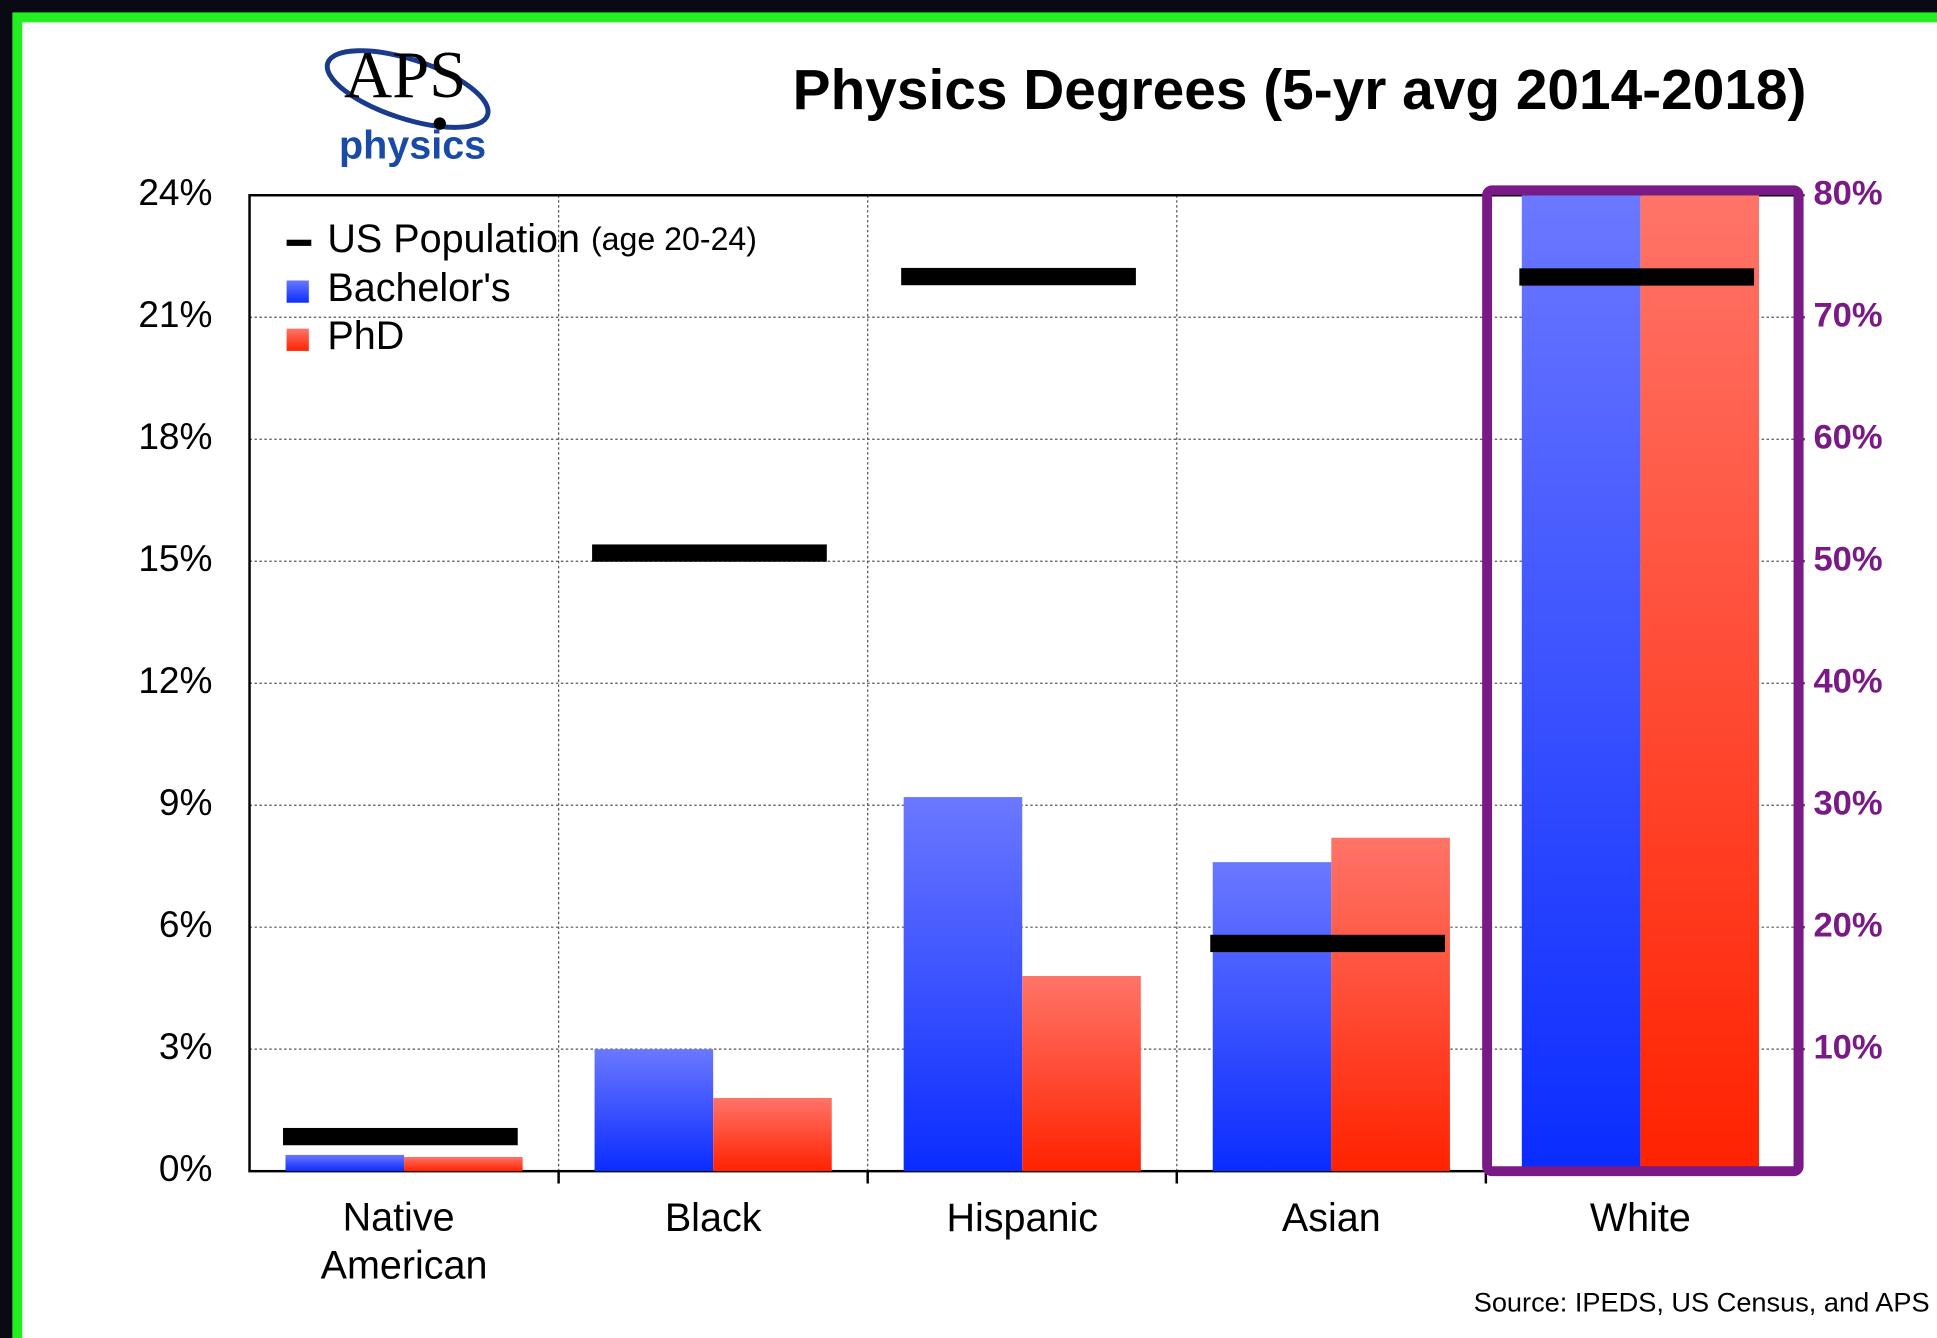 This screenshot has width=1937, height=1338. What do you see at coordinates (1300, 90) in the screenshot?
I see `chart-title: Physics Degrees (5-yr avg 2014-2018)` at bounding box center [1300, 90].